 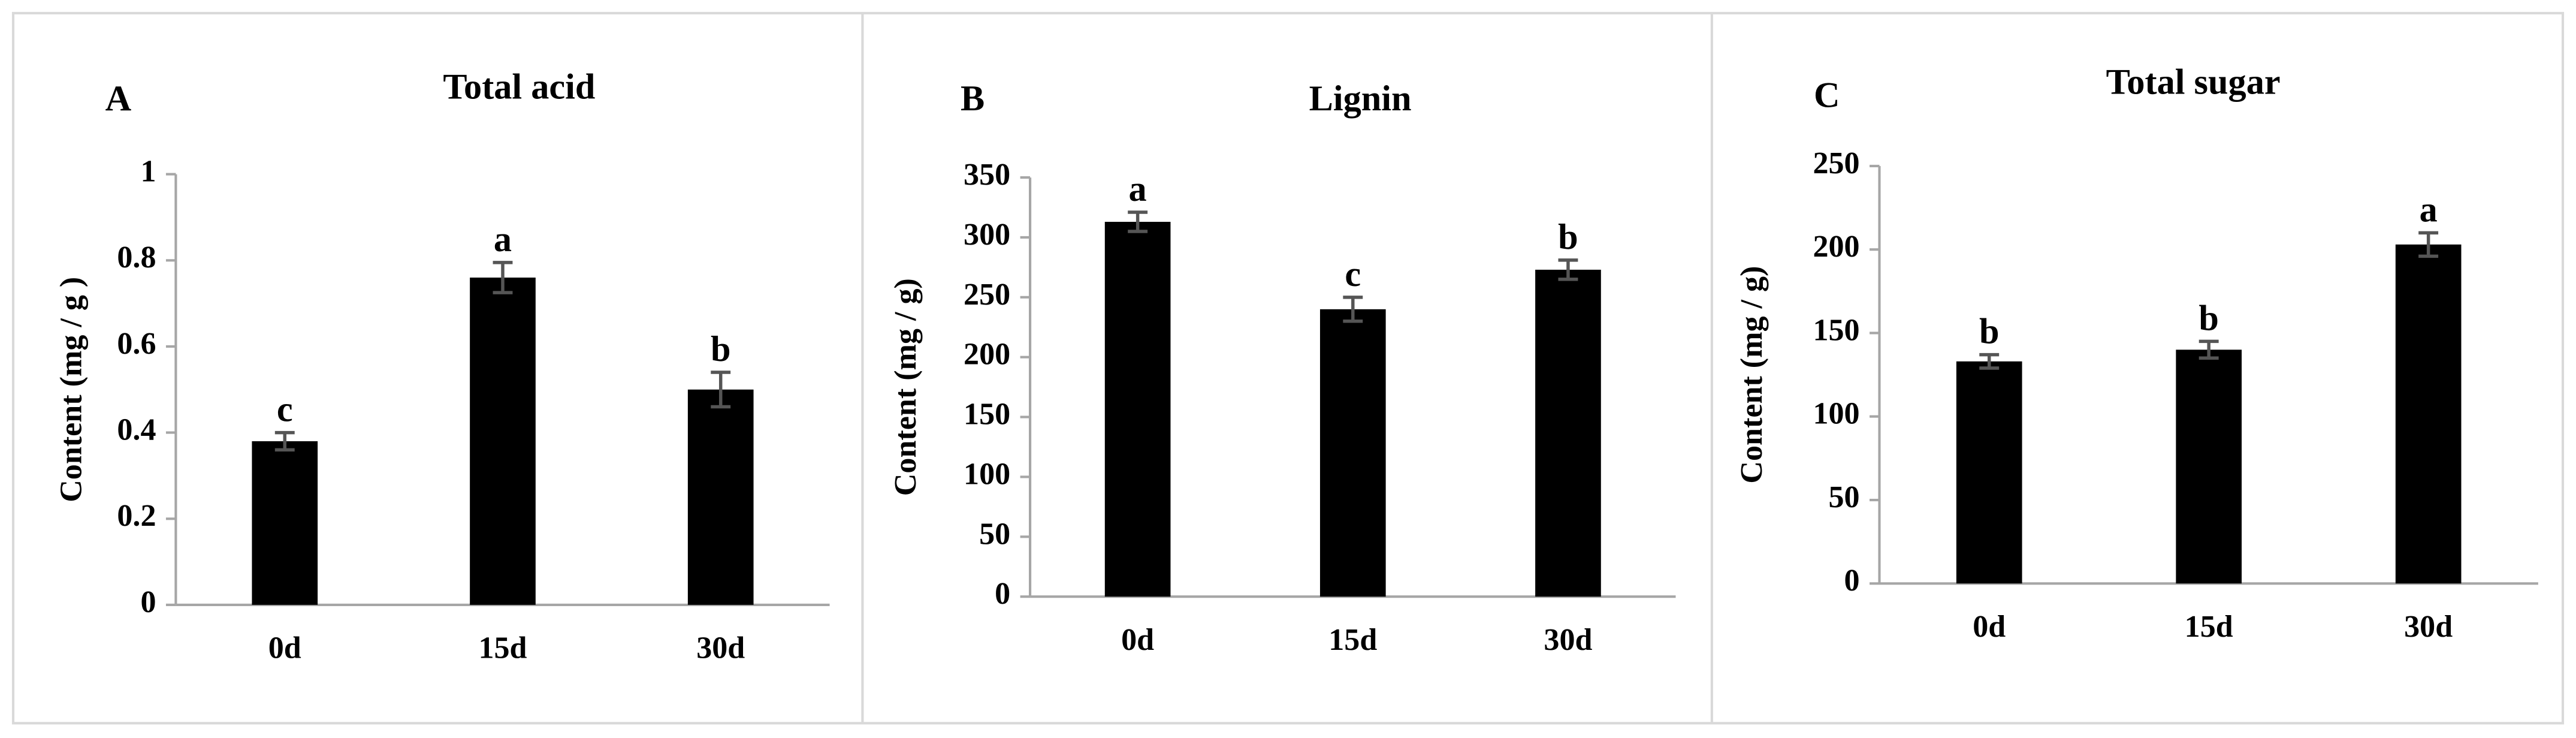 I want to click on y-axis-label: Content (mg / g ), so click(x=71, y=389).